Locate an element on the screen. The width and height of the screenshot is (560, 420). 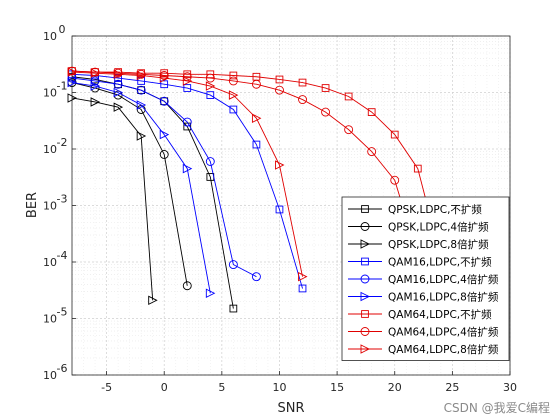
legend-item: QAM16,LDPC,4倍扩频 is located at coordinates (423, 279).